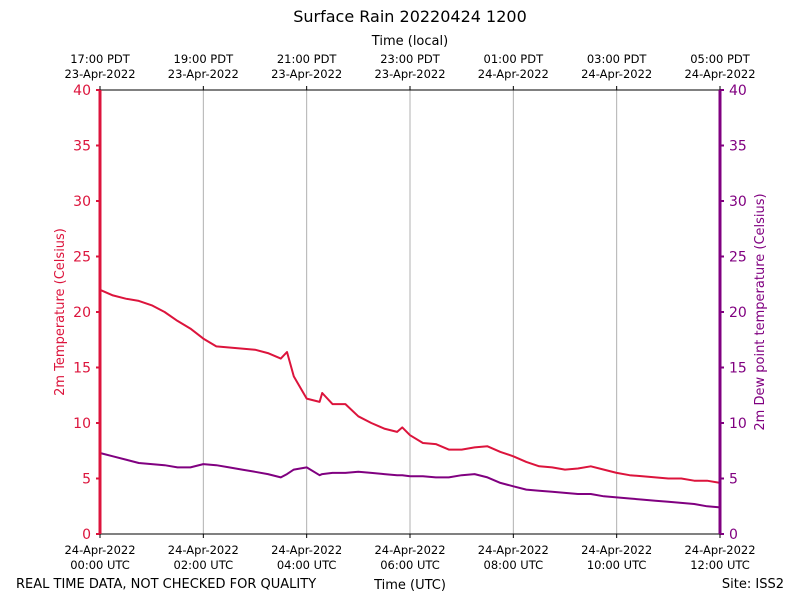  What do you see at coordinates (82, 258) in the screenshot?
I see `y-tick-label-left: 25` at bounding box center [82, 258].